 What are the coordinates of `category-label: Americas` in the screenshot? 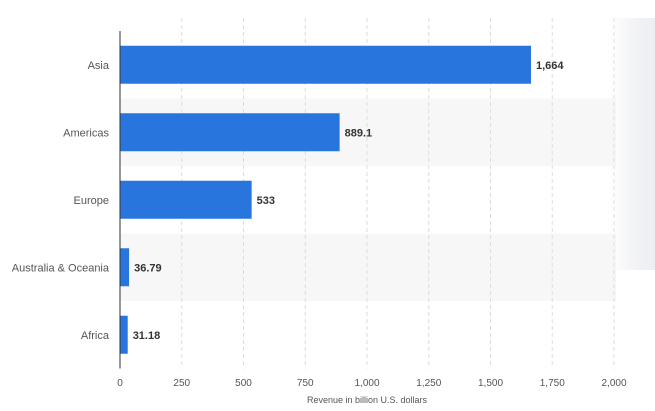 It's located at (86, 133).